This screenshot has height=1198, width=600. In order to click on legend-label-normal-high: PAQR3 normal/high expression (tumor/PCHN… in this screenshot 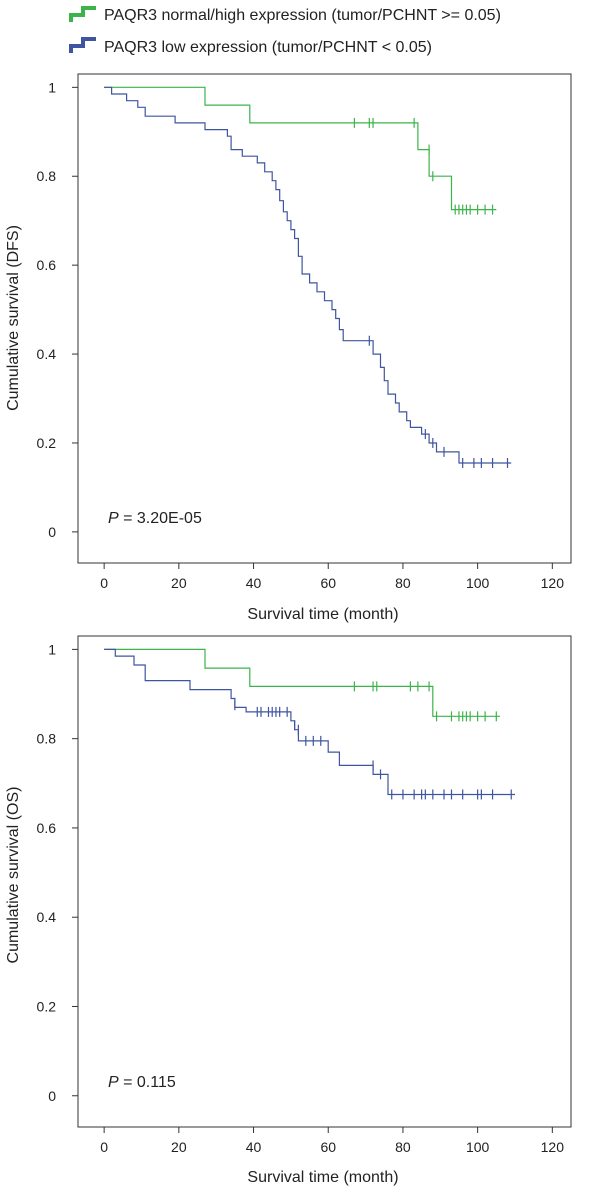, I will do `click(302, 15)`.